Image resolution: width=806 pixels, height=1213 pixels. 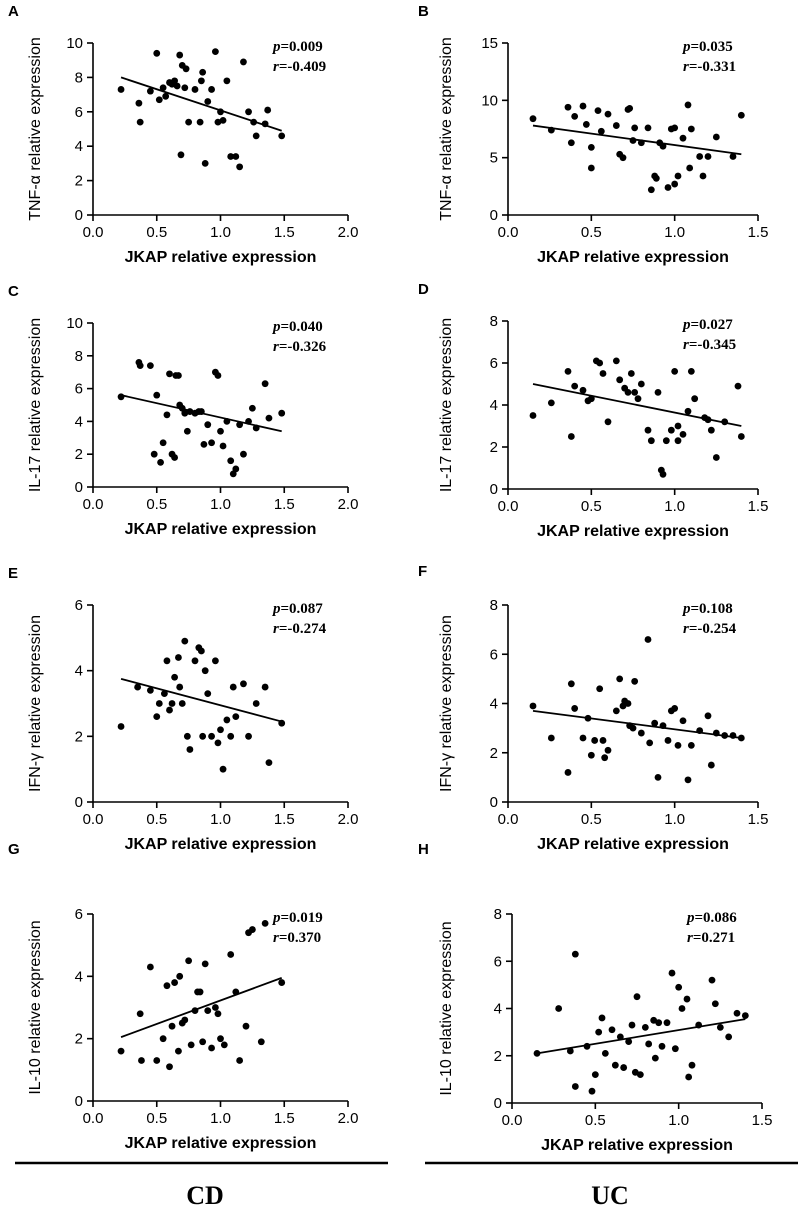 I want to click on y-tick-label: 5, so click(x=494, y=158).